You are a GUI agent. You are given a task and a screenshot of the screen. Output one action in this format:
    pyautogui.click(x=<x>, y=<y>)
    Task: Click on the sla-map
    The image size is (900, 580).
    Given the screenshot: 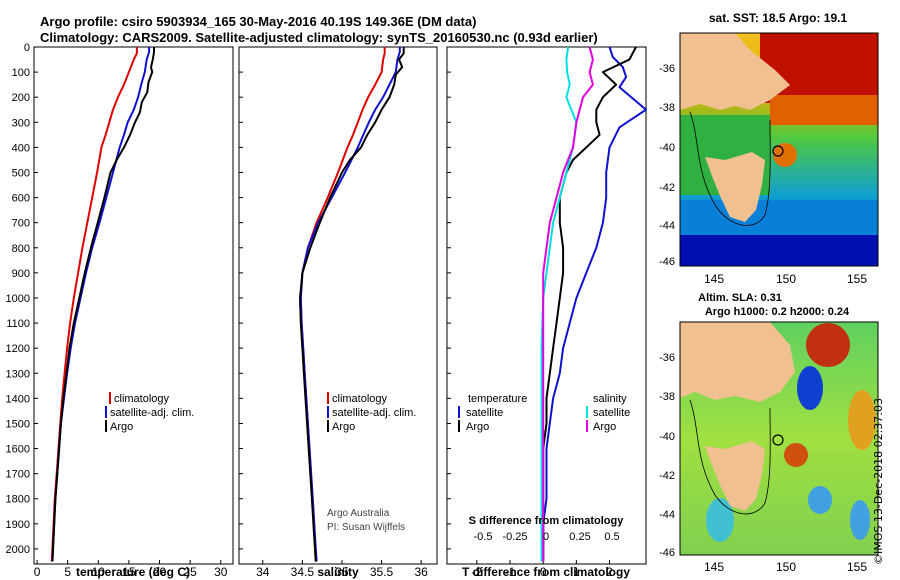 What is the action you would take?
    pyautogui.click(x=779, y=438)
    